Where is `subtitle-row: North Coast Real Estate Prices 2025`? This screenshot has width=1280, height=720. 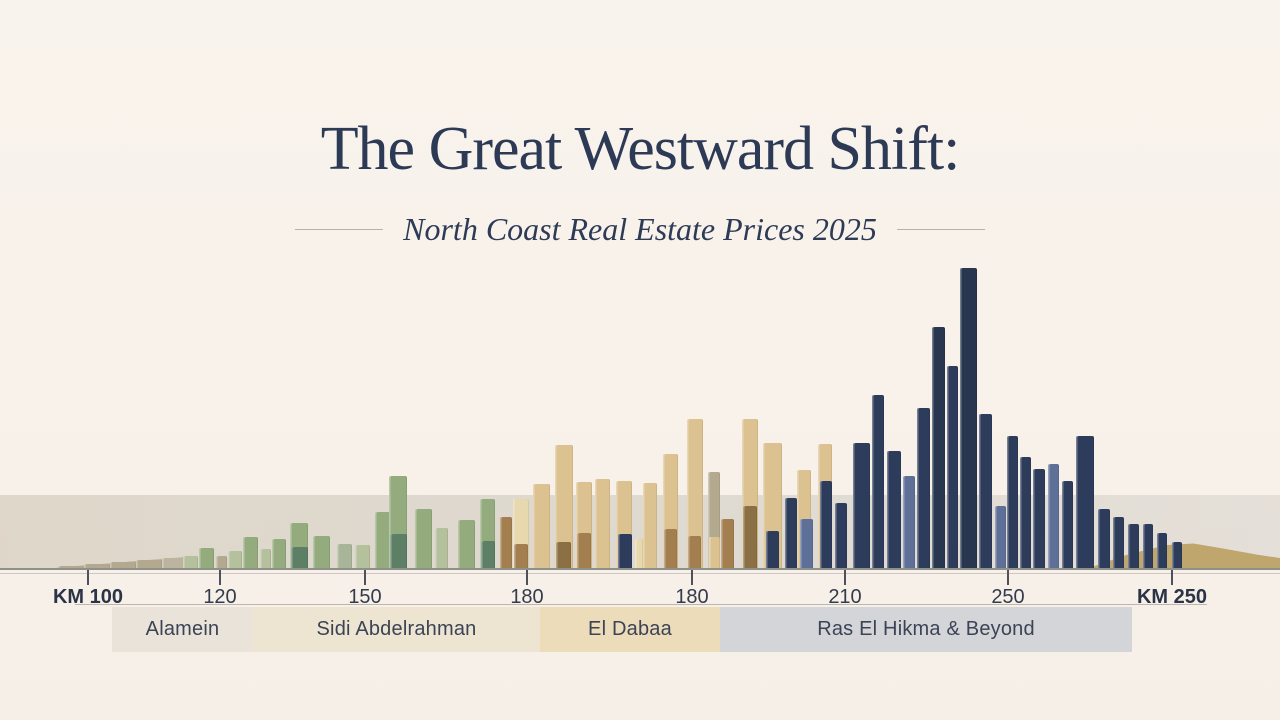 subtitle-row: North Coast Real Estate Prices 2025 is located at coordinates (640, 229).